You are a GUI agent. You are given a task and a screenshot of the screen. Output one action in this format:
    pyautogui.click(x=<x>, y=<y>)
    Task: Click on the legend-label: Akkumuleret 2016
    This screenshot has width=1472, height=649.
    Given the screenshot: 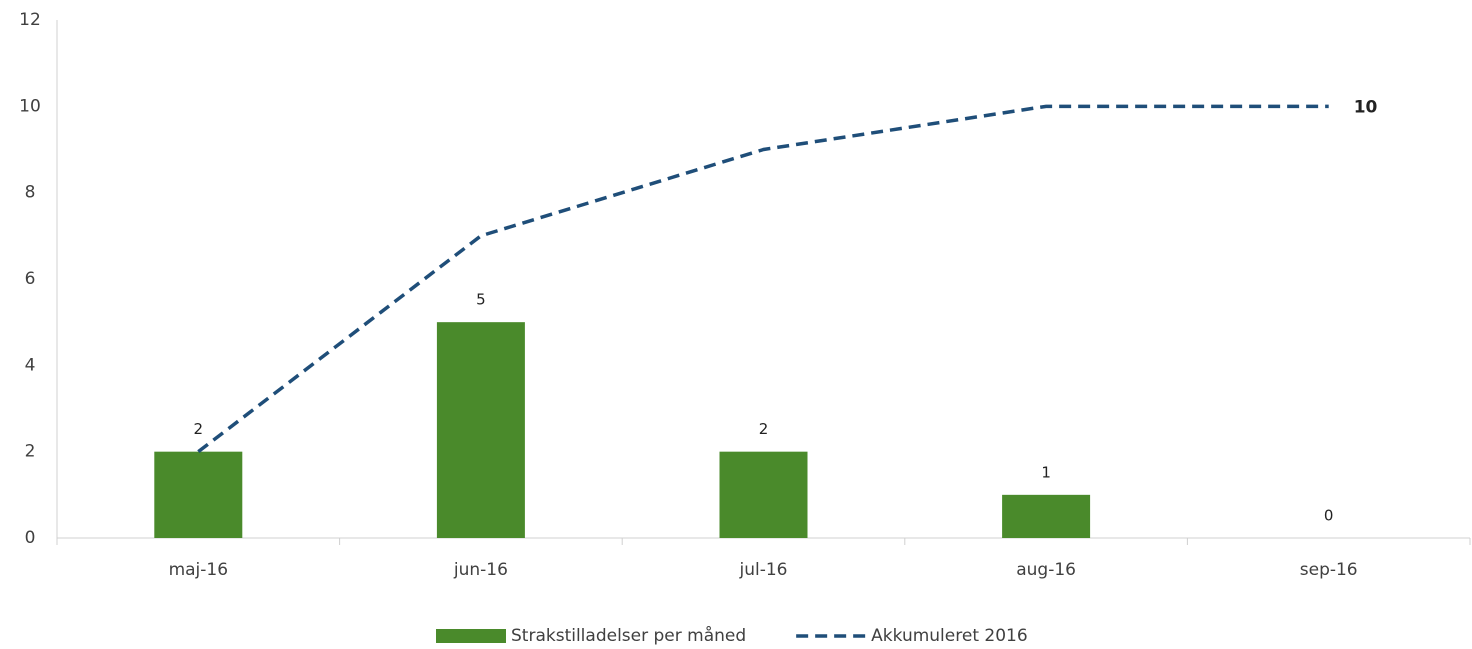 What is the action you would take?
    pyautogui.click(x=949, y=636)
    